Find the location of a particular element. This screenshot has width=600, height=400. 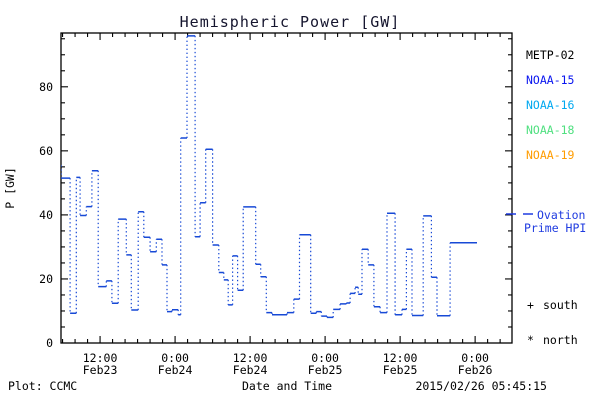

y-tick-labels: 0 20 40 60 80 is located at coordinates (46, 215).